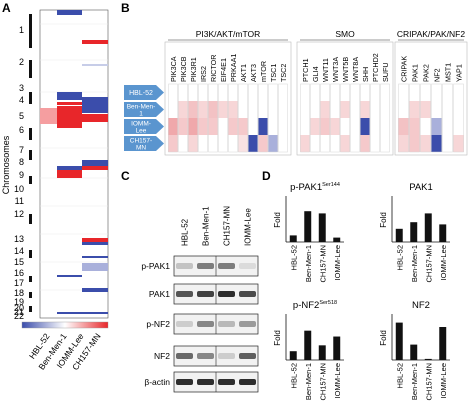  What do you see at coordinates (459, 73) in the screenshot?
I see `panelB-gene-label: YAP1` at bounding box center [459, 73].